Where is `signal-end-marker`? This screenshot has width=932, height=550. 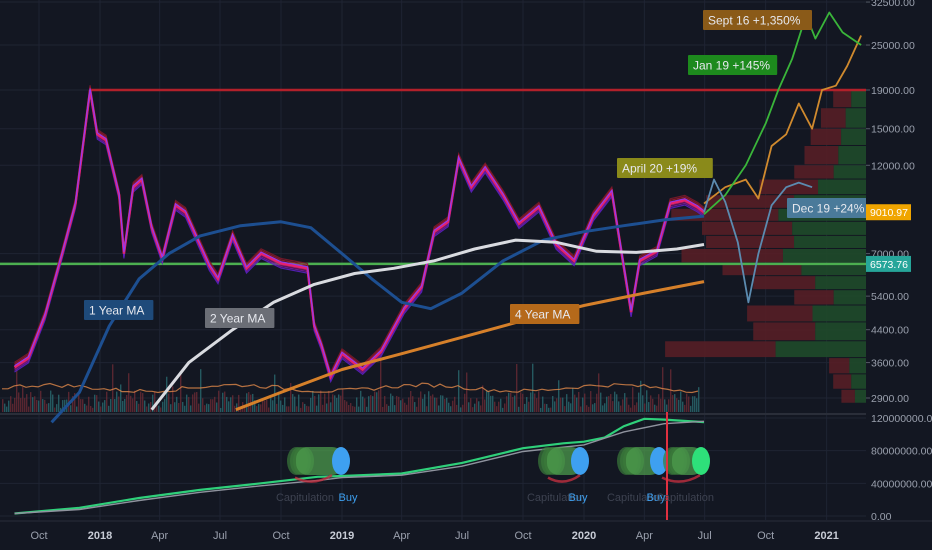
signal-end-marker is located at coordinates (701, 461).